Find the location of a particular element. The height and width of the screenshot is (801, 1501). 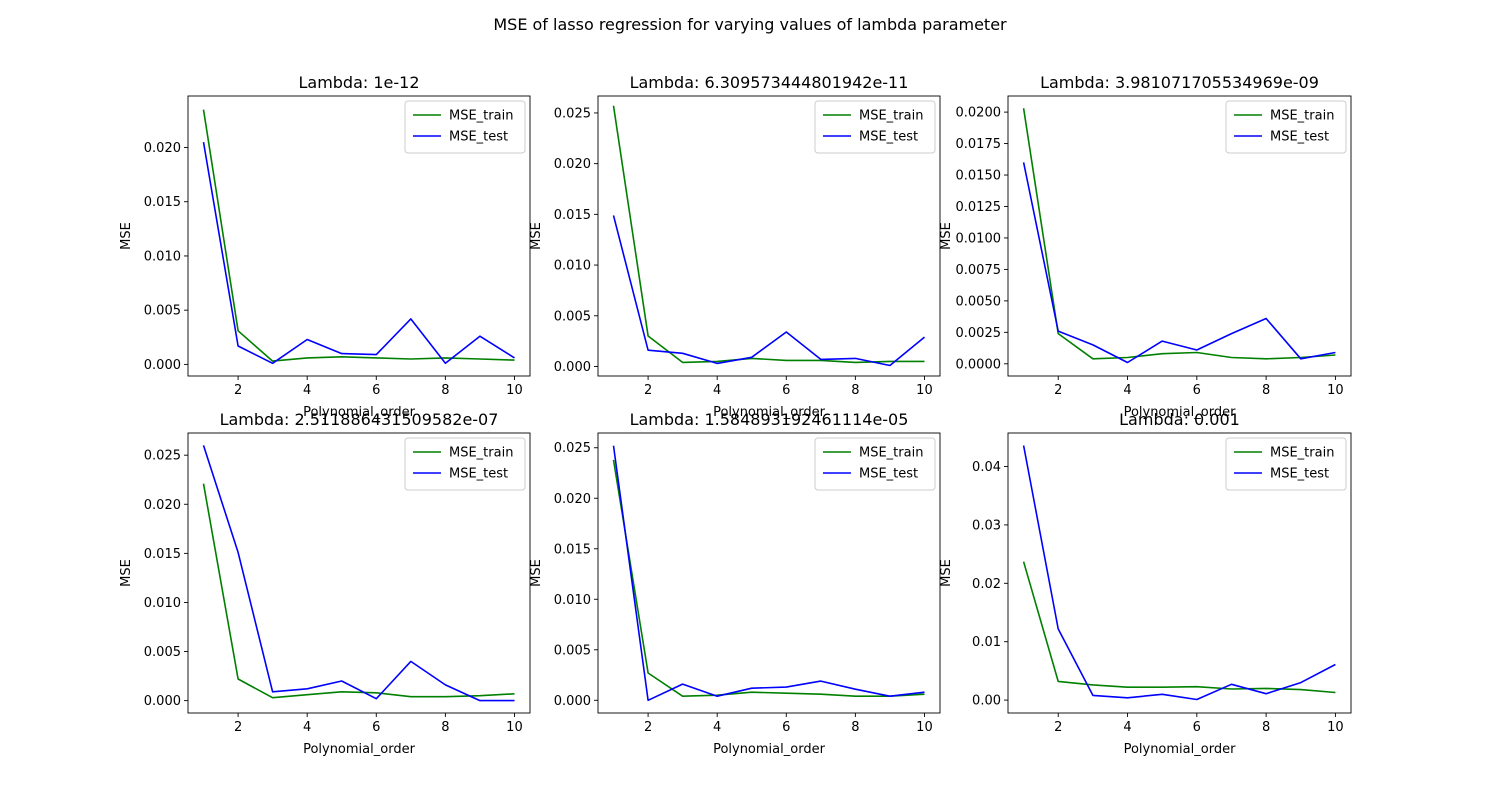

y-tick-label: 0.0050 is located at coordinates (979, 301).